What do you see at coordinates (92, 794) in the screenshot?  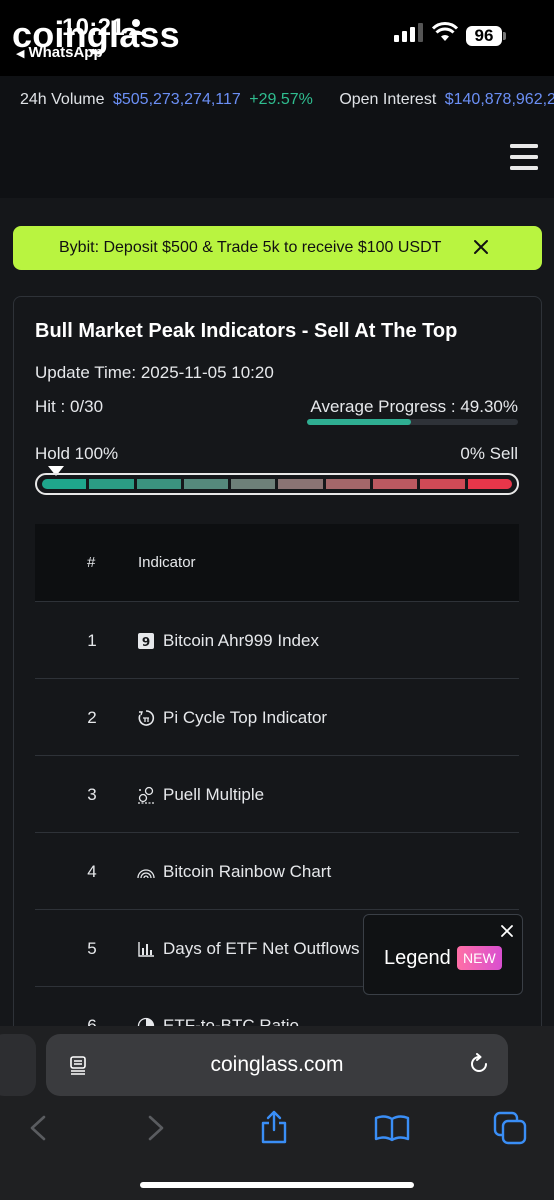 I see `row-number: 3` at bounding box center [92, 794].